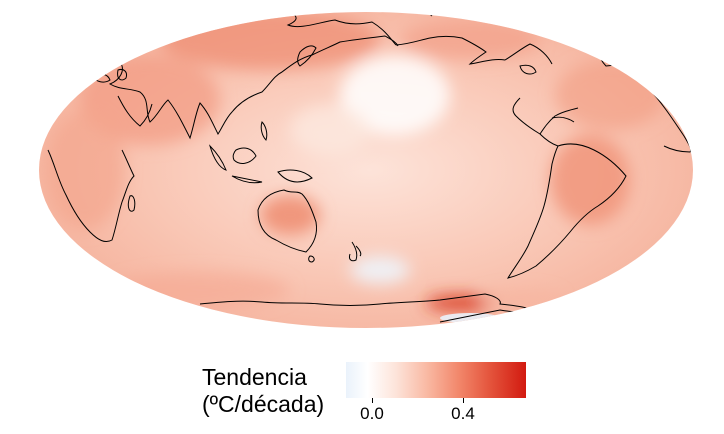  I want to click on coastline-australia, so click(287, 221).